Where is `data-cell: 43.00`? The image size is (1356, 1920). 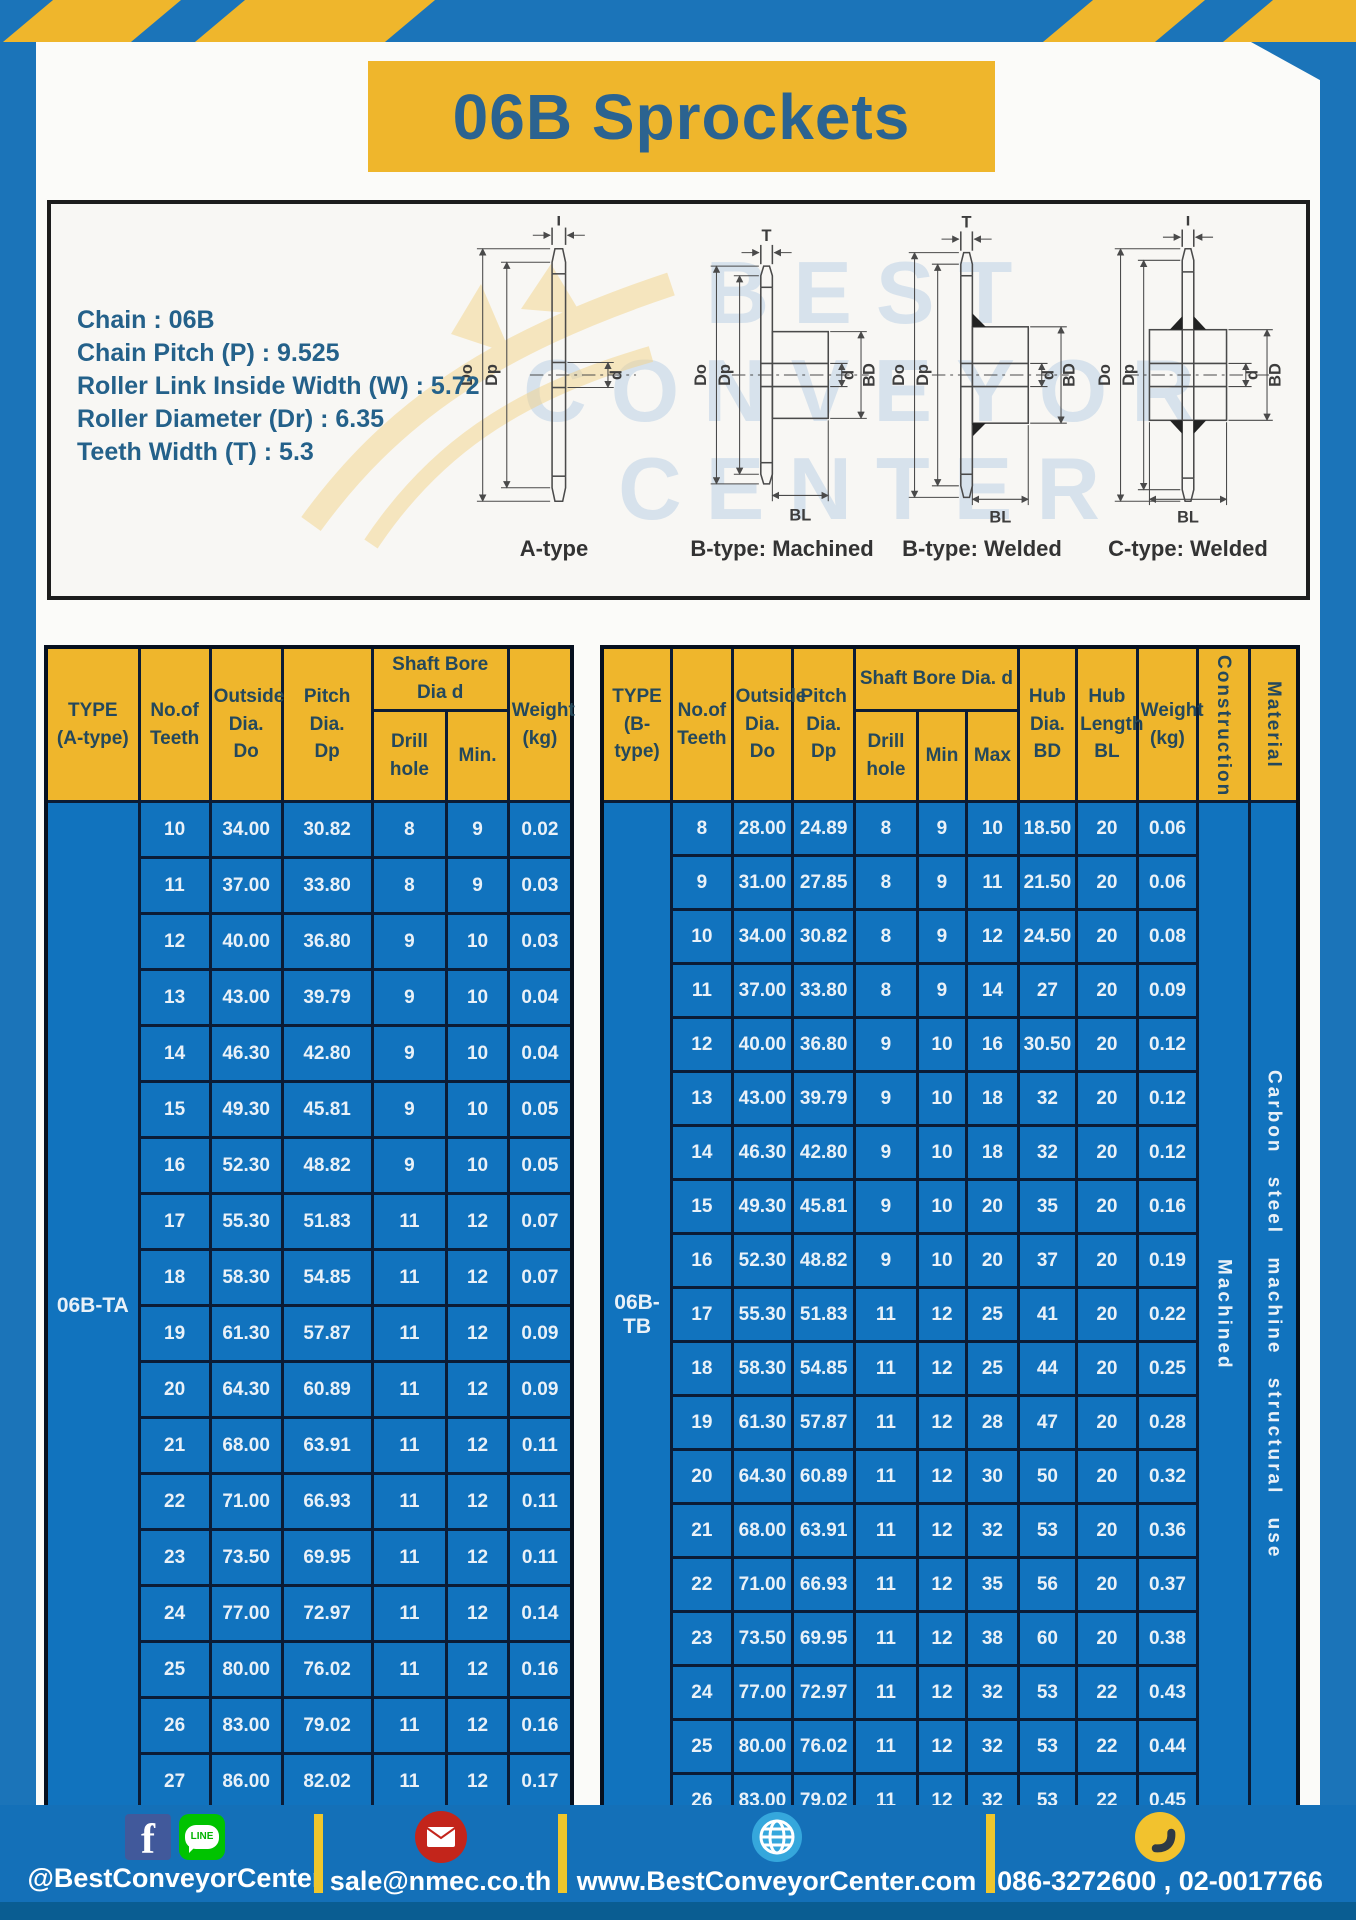 data-cell: 43.00 is located at coordinates (762, 1098).